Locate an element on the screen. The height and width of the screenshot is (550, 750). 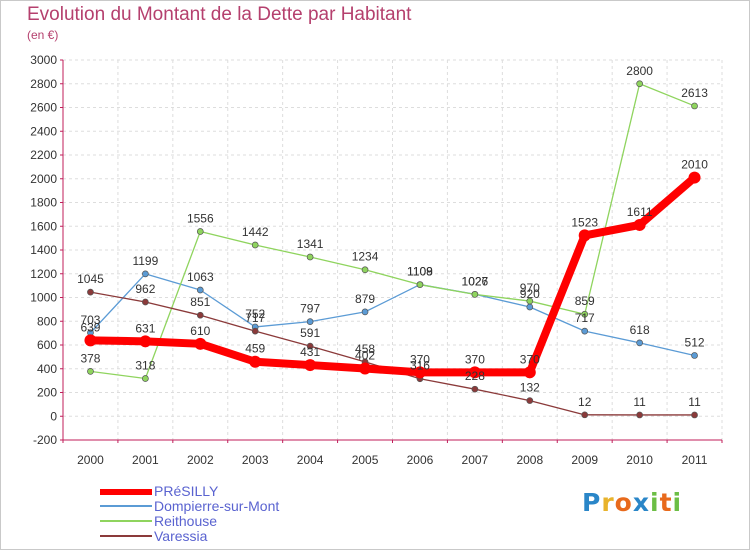
data-label: 1108 is located at coordinates (420, 272).